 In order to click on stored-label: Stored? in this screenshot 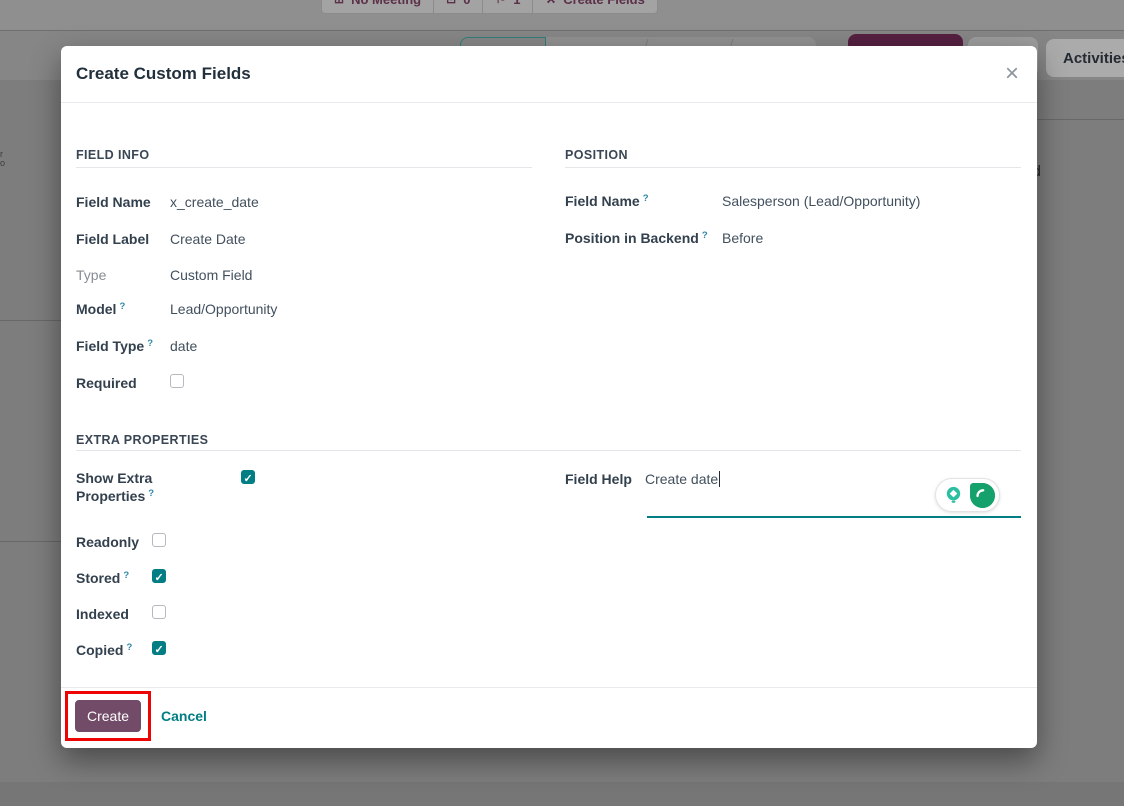, I will do `click(114, 579)`.